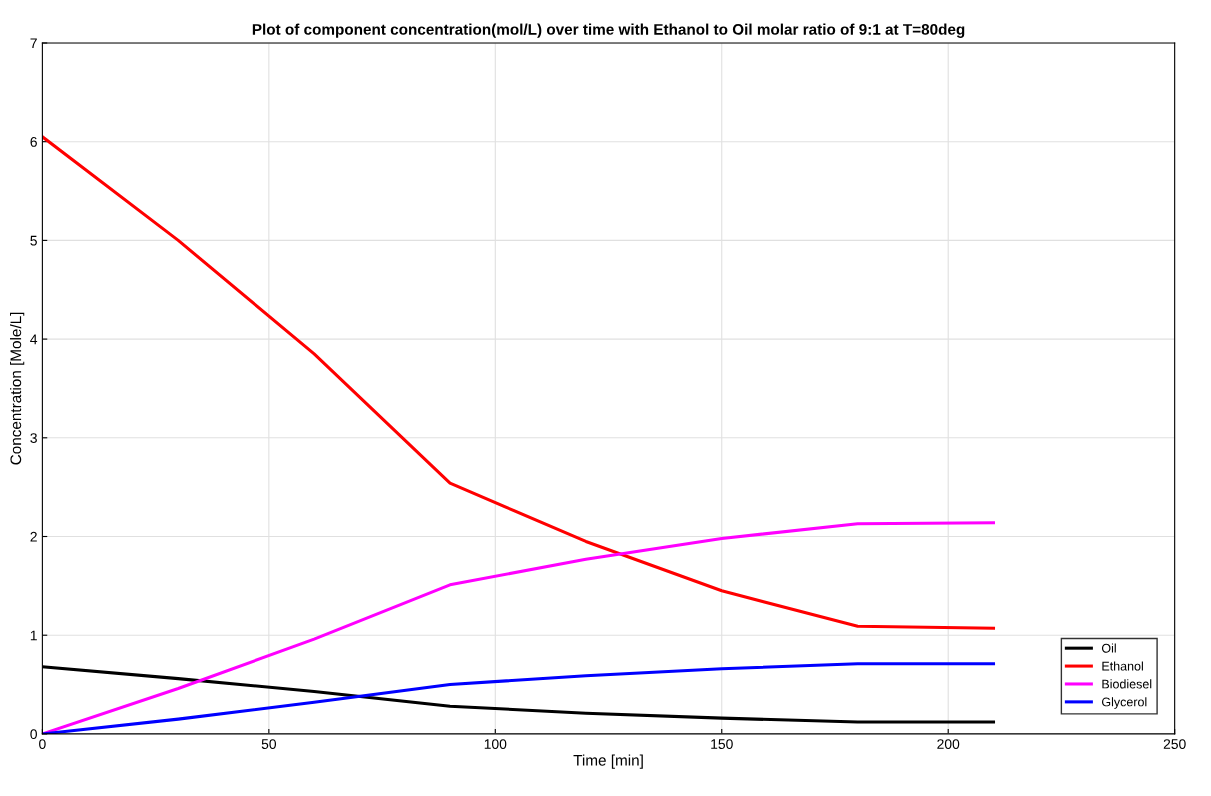 This screenshot has height=796, width=1211. I want to click on legend-label: Biodiesel, so click(1127, 684).